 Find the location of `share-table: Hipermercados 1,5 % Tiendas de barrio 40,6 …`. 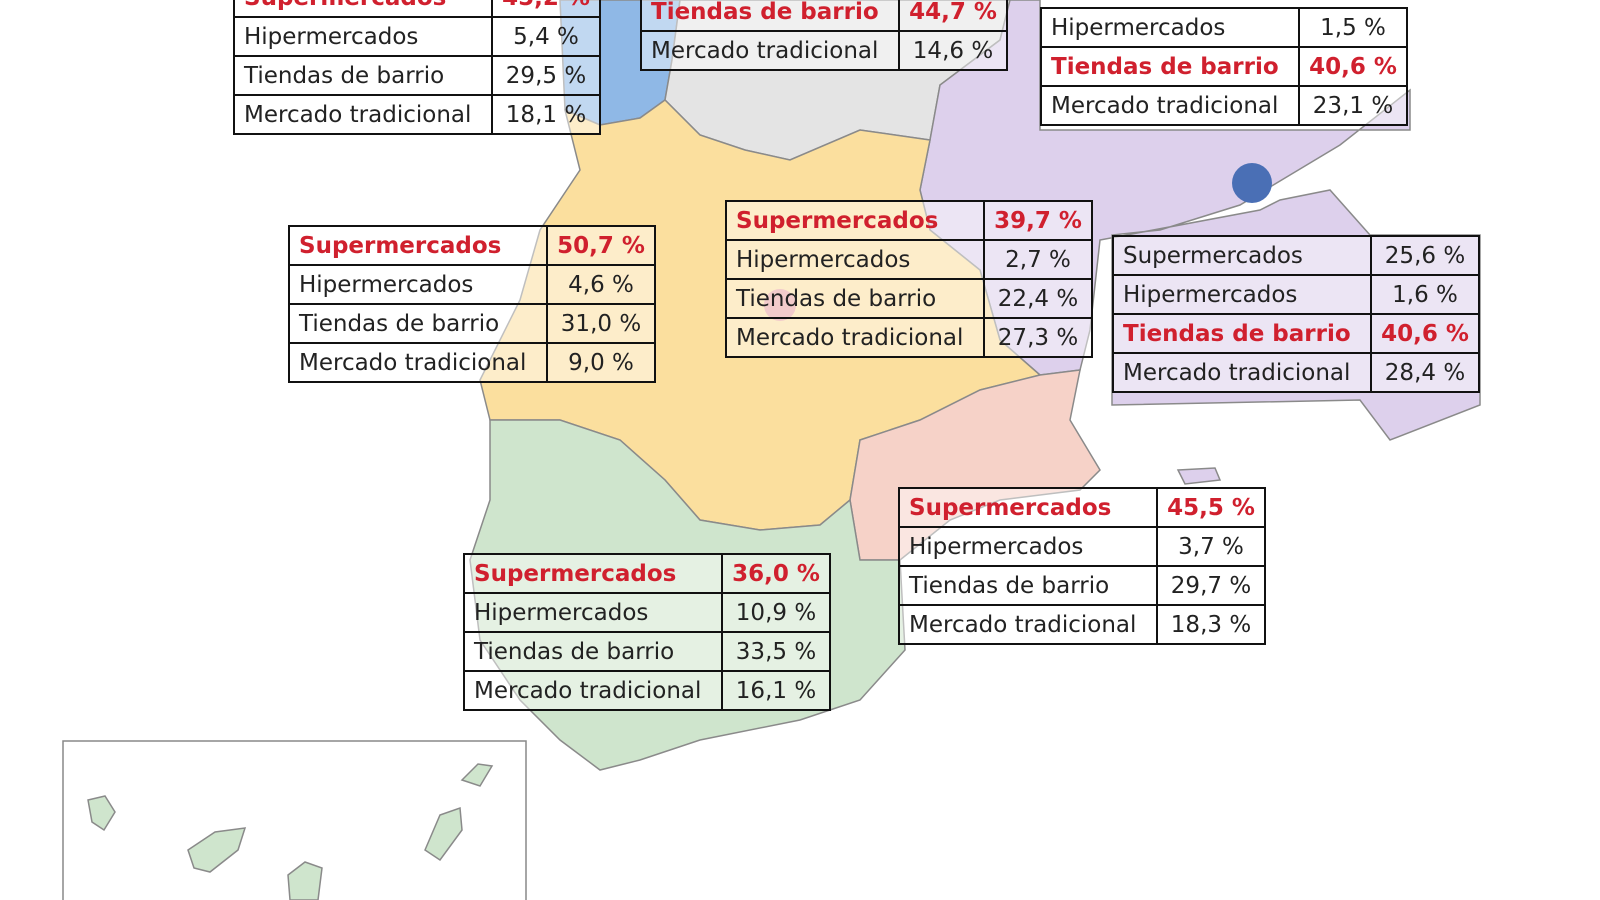

share-table: Hipermercados 1,5 % Tiendas de barrio 40,6 … is located at coordinates (1224, 66).